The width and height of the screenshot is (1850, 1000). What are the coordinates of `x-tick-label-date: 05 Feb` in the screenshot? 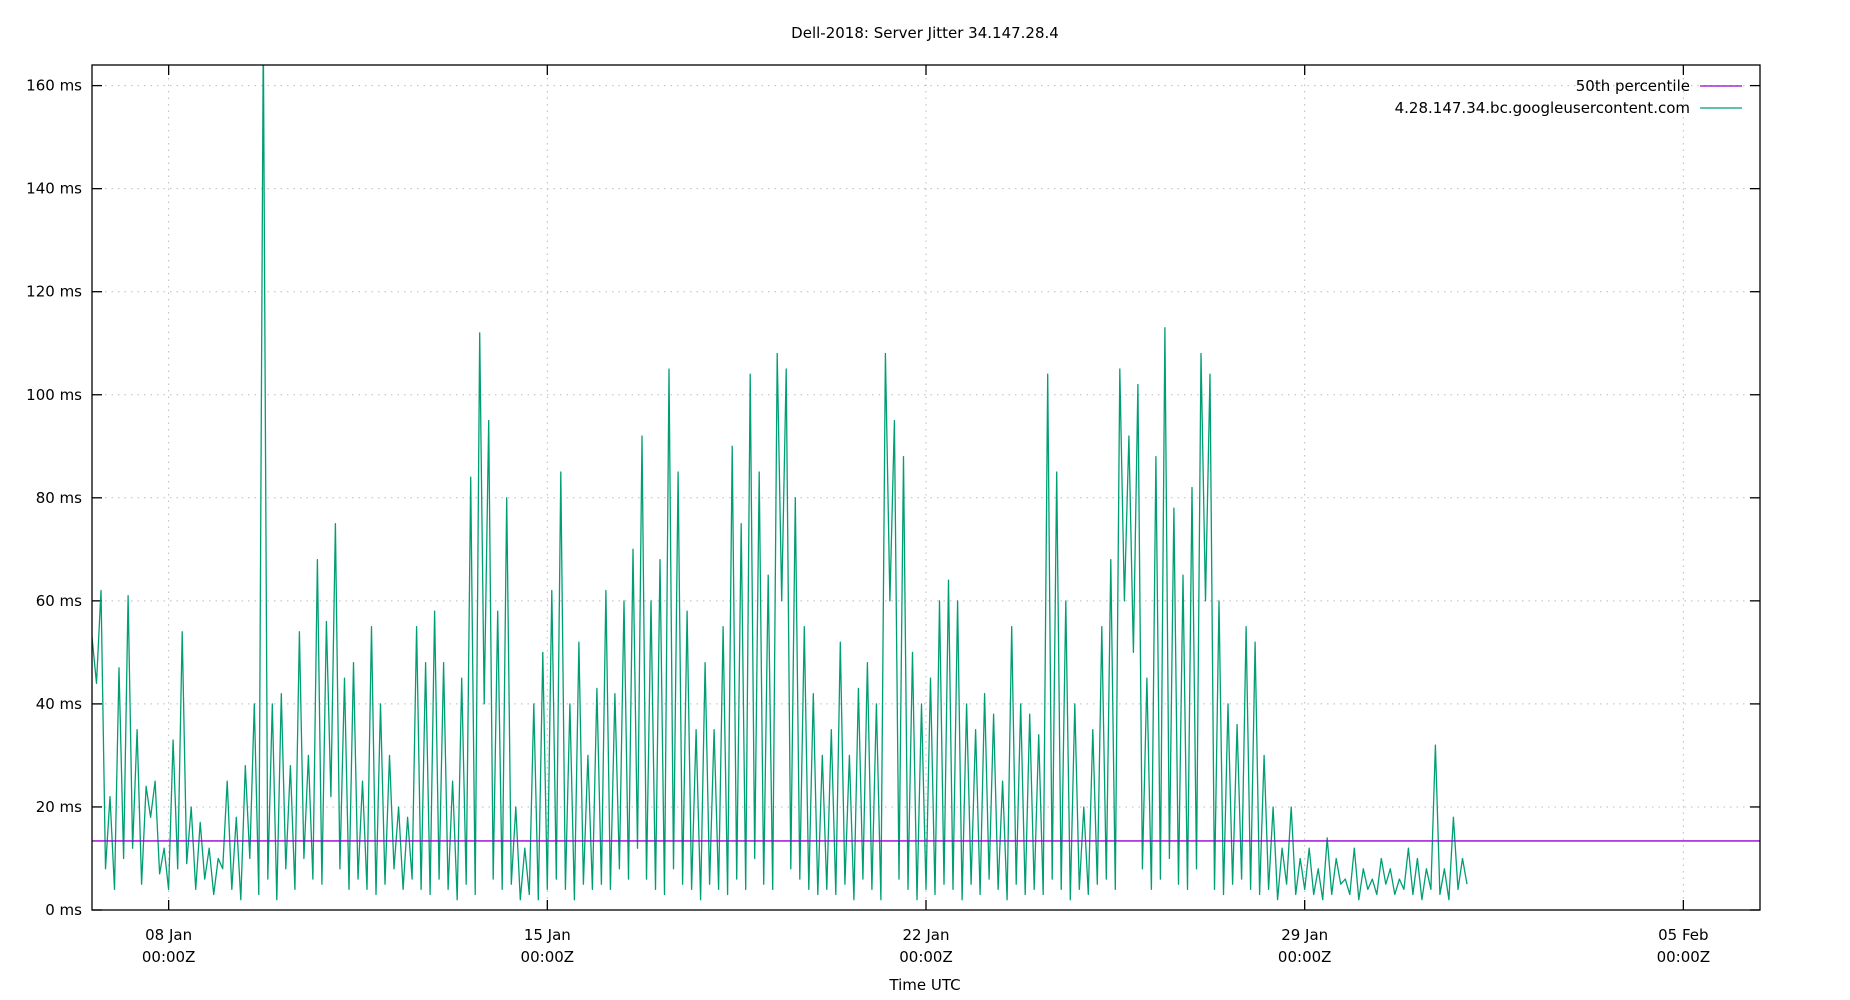 It's located at (1683, 935).